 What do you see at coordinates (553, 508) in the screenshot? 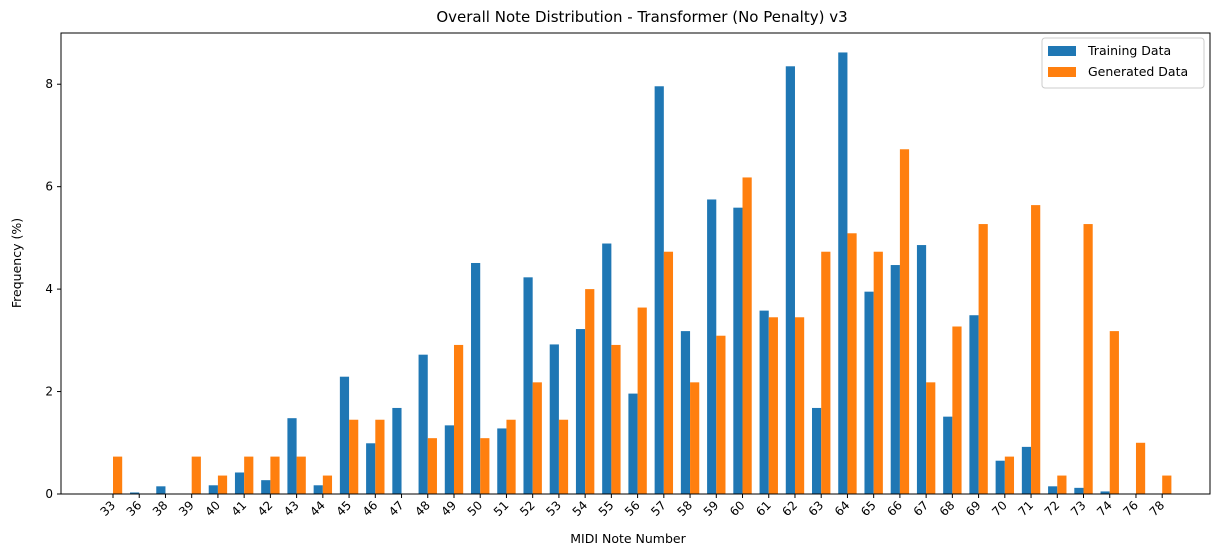
I see `x-tick-label: 53` at bounding box center [553, 508].